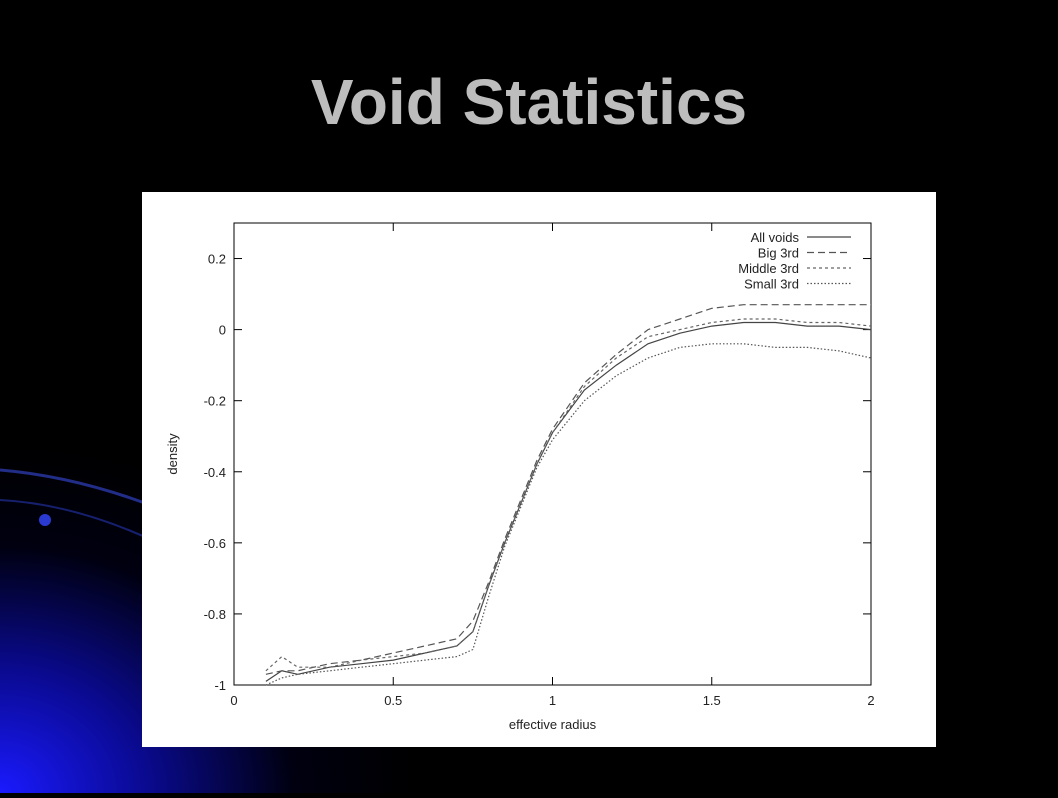  Describe the element at coordinates (222, 330) in the screenshot. I see `y-tick-label: 0` at that location.